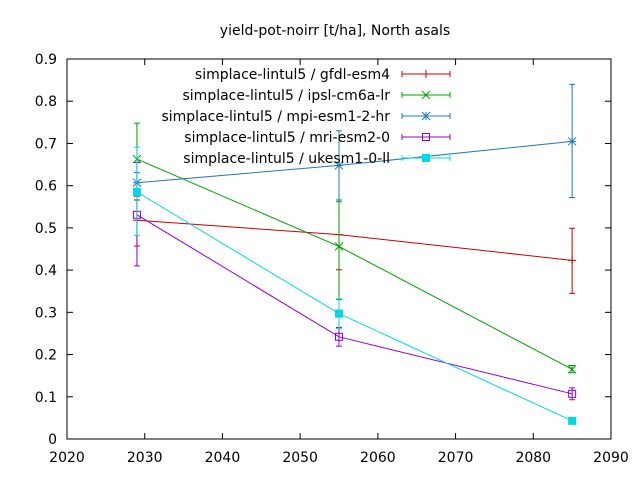 The height and width of the screenshot is (480, 640). Describe the element at coordinates (456, 458) in the screenshot. I see `x-tick-label: 2070` at that location.